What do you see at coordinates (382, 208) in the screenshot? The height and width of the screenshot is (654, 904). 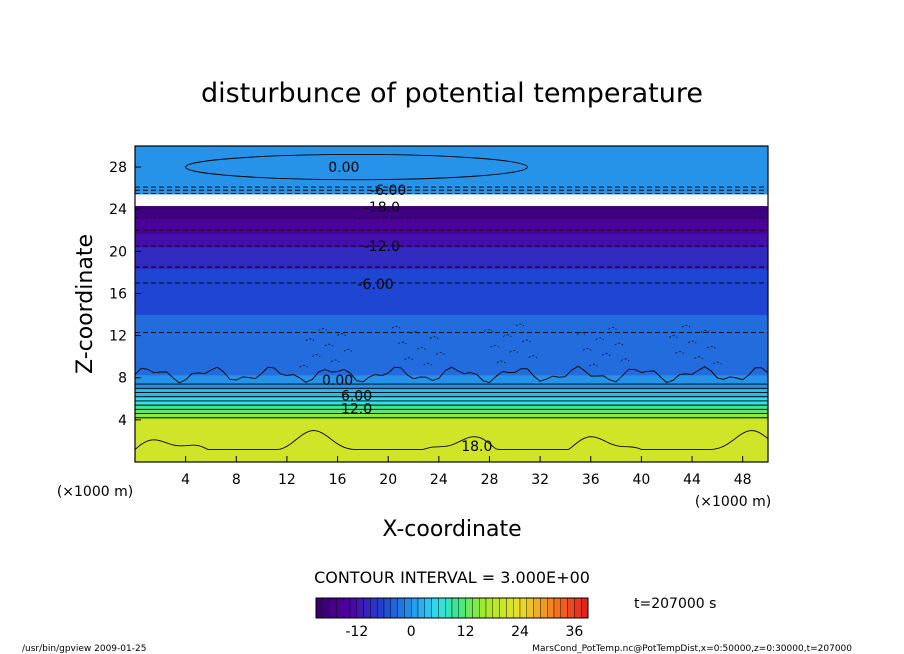 I see `contour-label: -18.0` at bounding box center [382, 208].